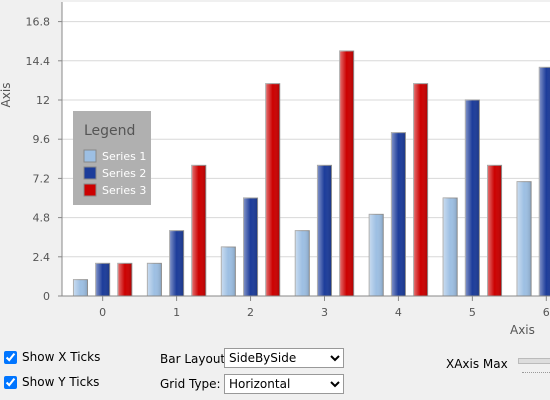 This screenshot has width=550, height=400. What do you see at coordinates (546, 312) in the screenshot?
I see `x-tick-label: 6` at bounding box center [546, 312].